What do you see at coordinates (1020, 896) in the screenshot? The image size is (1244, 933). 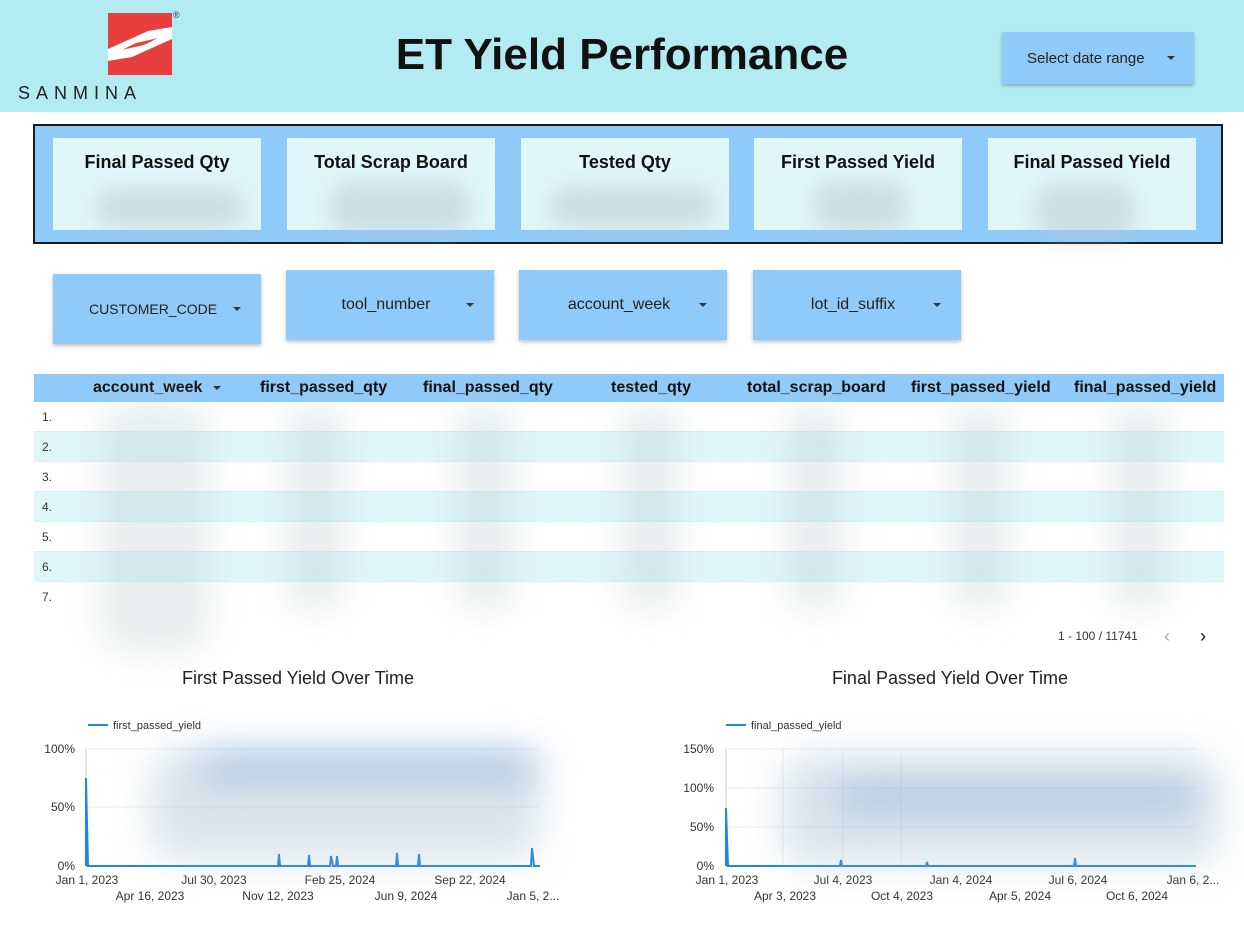 I see `x-tick-label: Apr 5, 2024` at bounding box center [1020, 896].